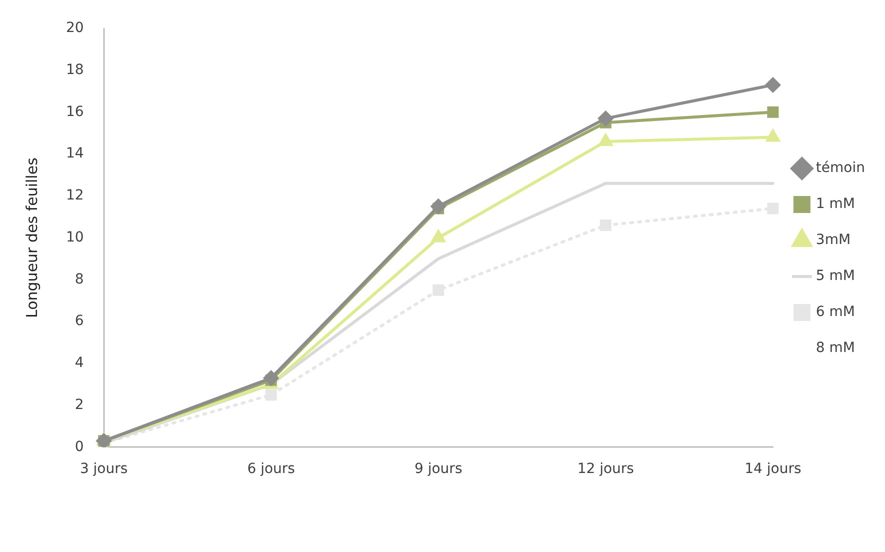 The width and height of the screenshot is (885, 552). Describe the element at coordinates (104, 469) in the screenshot. I see `x-tick-label: 3 jours` at that location.